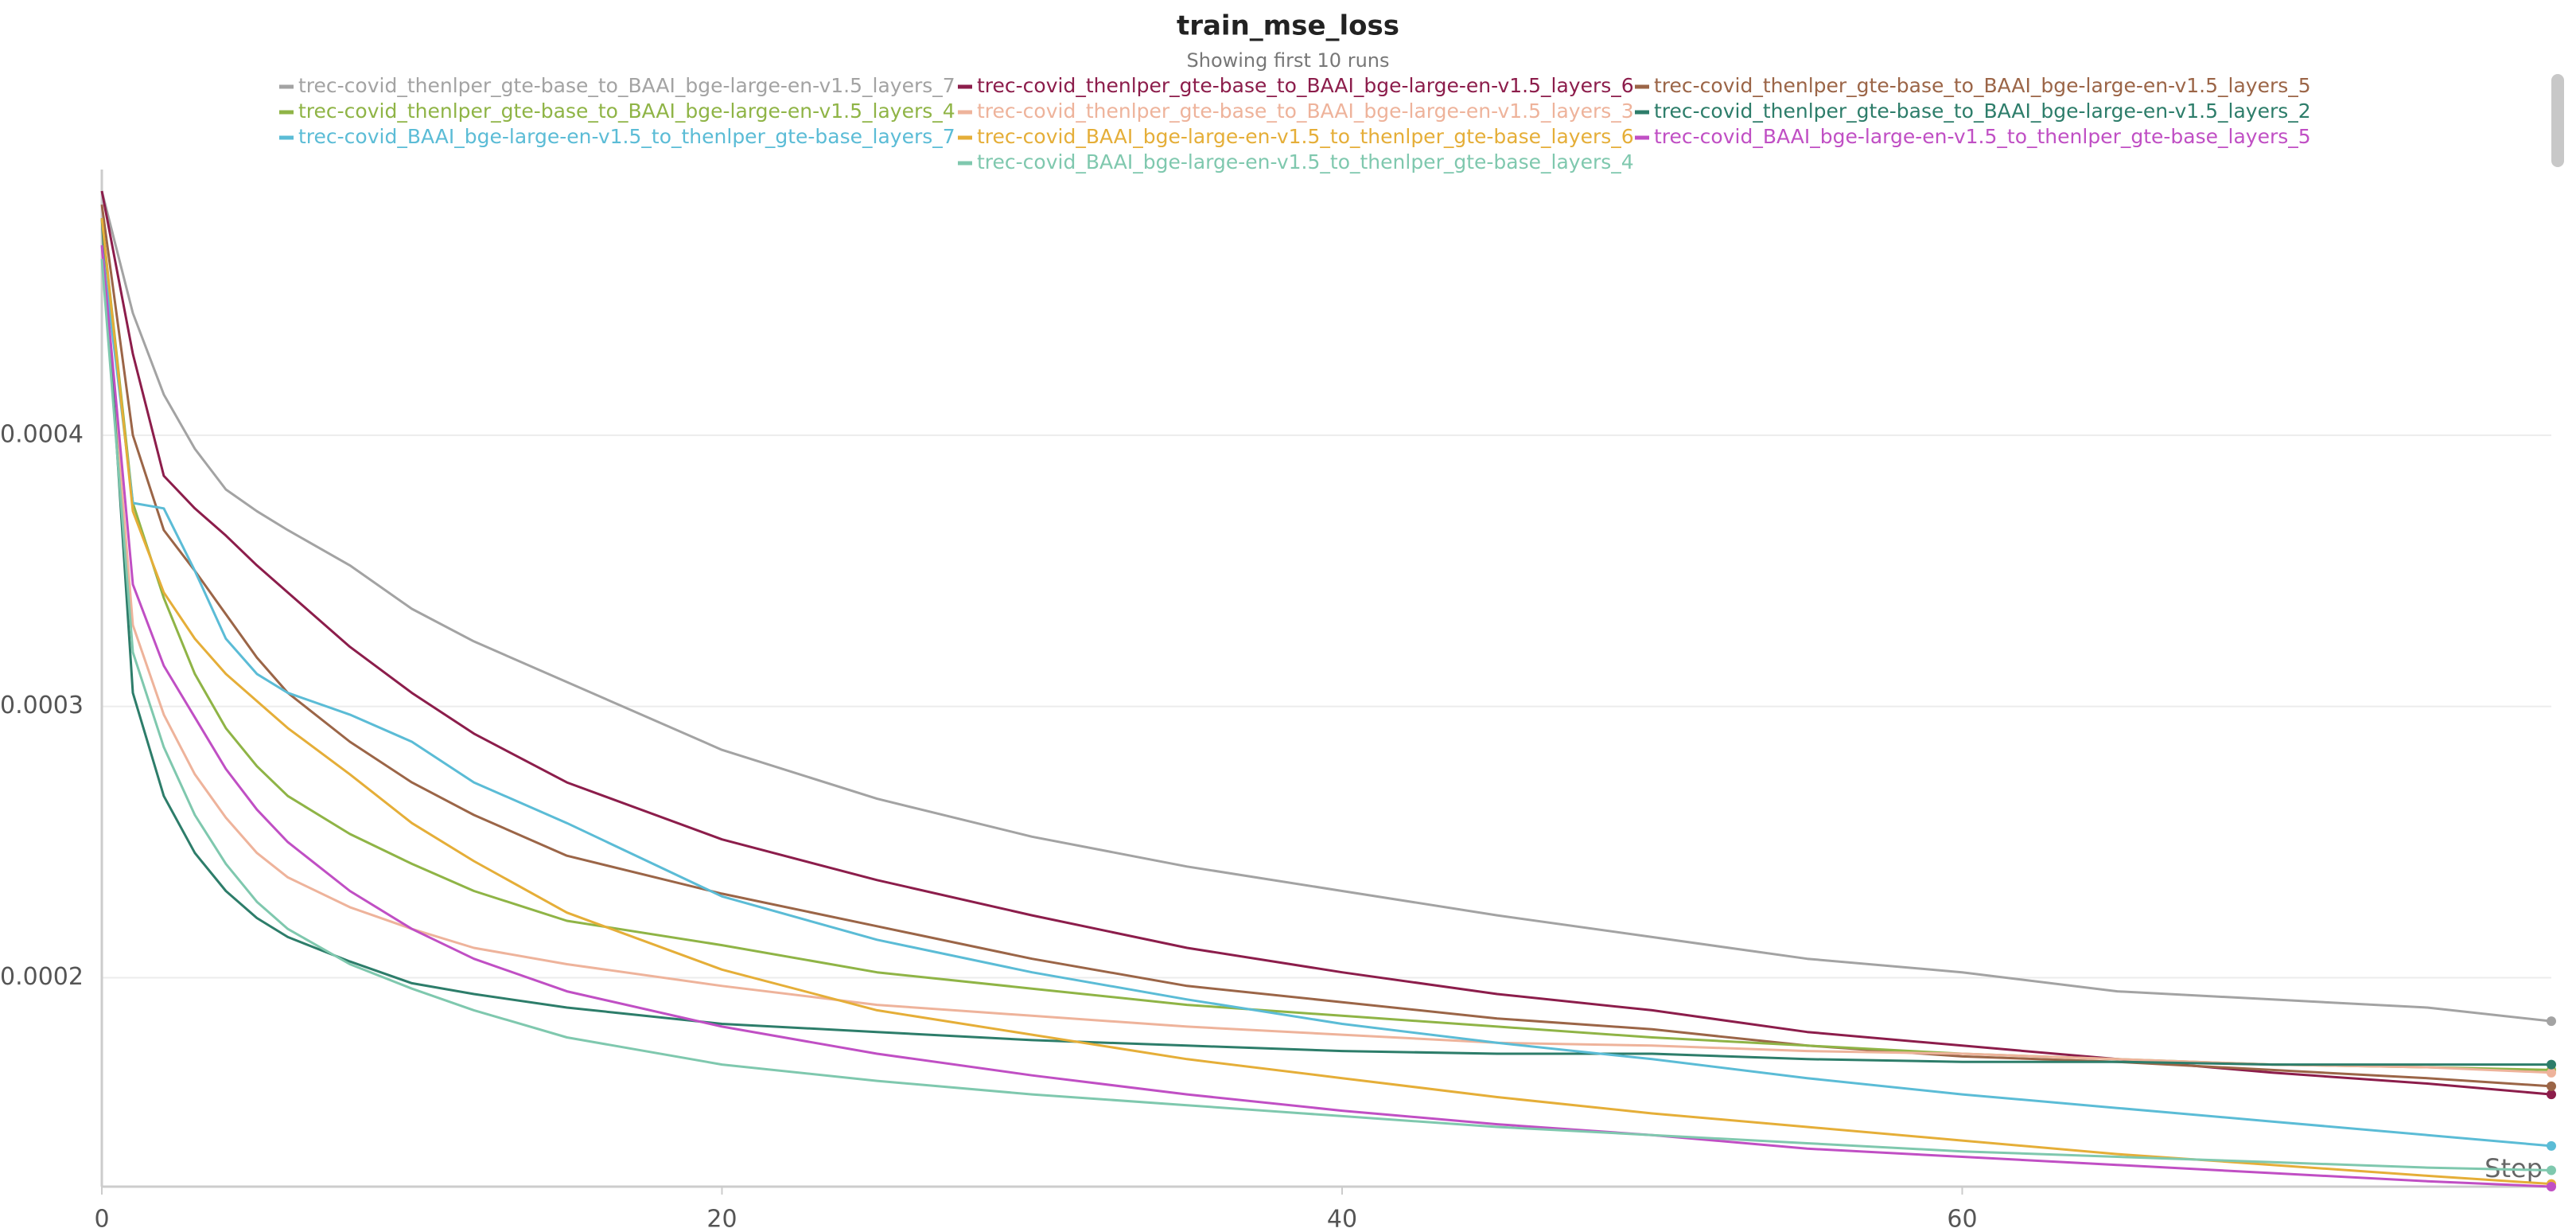  Describe the element at coordinates (42, 977) in the screenshot. I see `y-tick-label: 0.0002` at that location.